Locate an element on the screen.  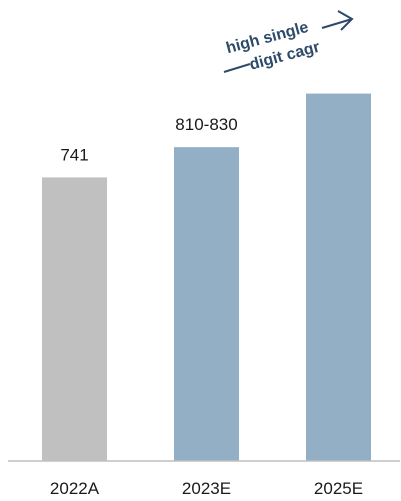
value-labels-group: 741 810-830 is located at coordinates (148, 139).